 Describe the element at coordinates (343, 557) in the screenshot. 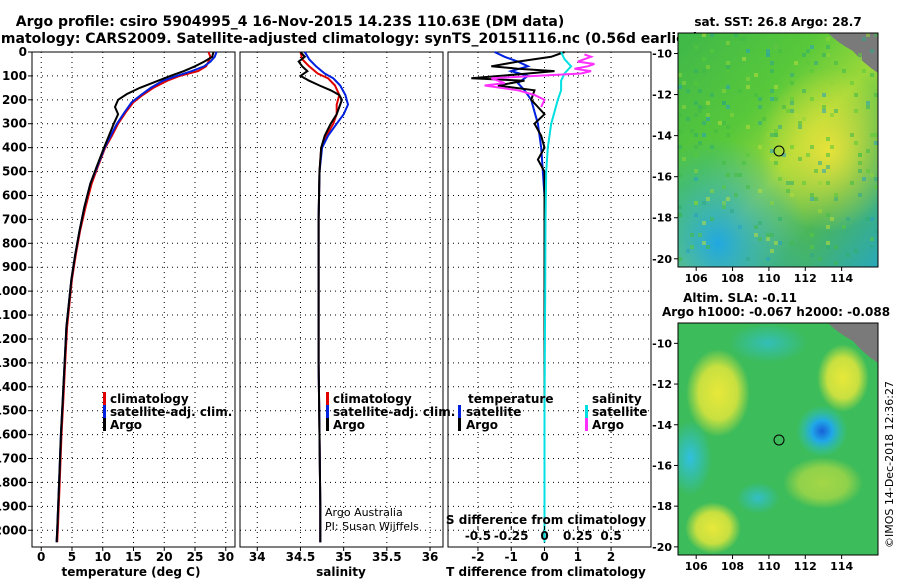

I see `salinity-x-tick-label: 35` at that location.